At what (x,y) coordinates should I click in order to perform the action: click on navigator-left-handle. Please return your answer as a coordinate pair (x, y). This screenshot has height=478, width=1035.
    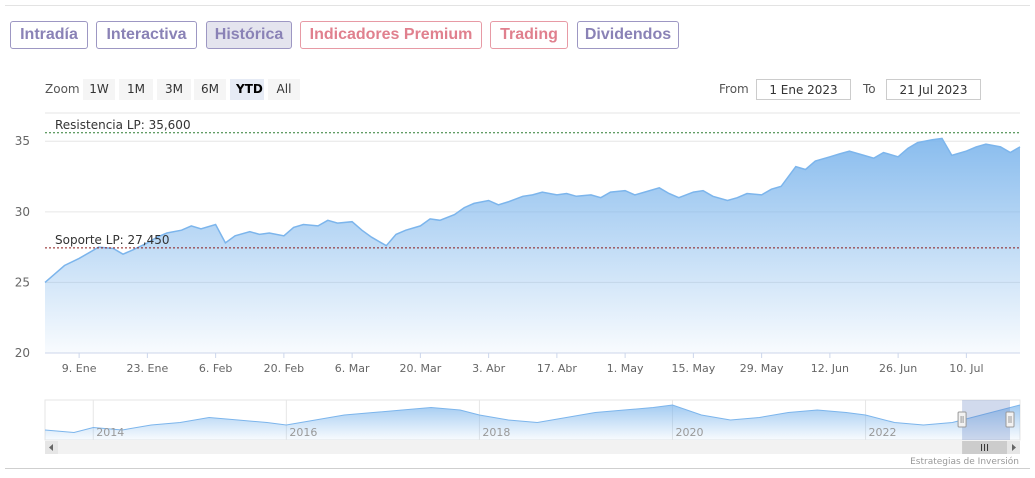
    Looking at the image, I should click on (962, 419).